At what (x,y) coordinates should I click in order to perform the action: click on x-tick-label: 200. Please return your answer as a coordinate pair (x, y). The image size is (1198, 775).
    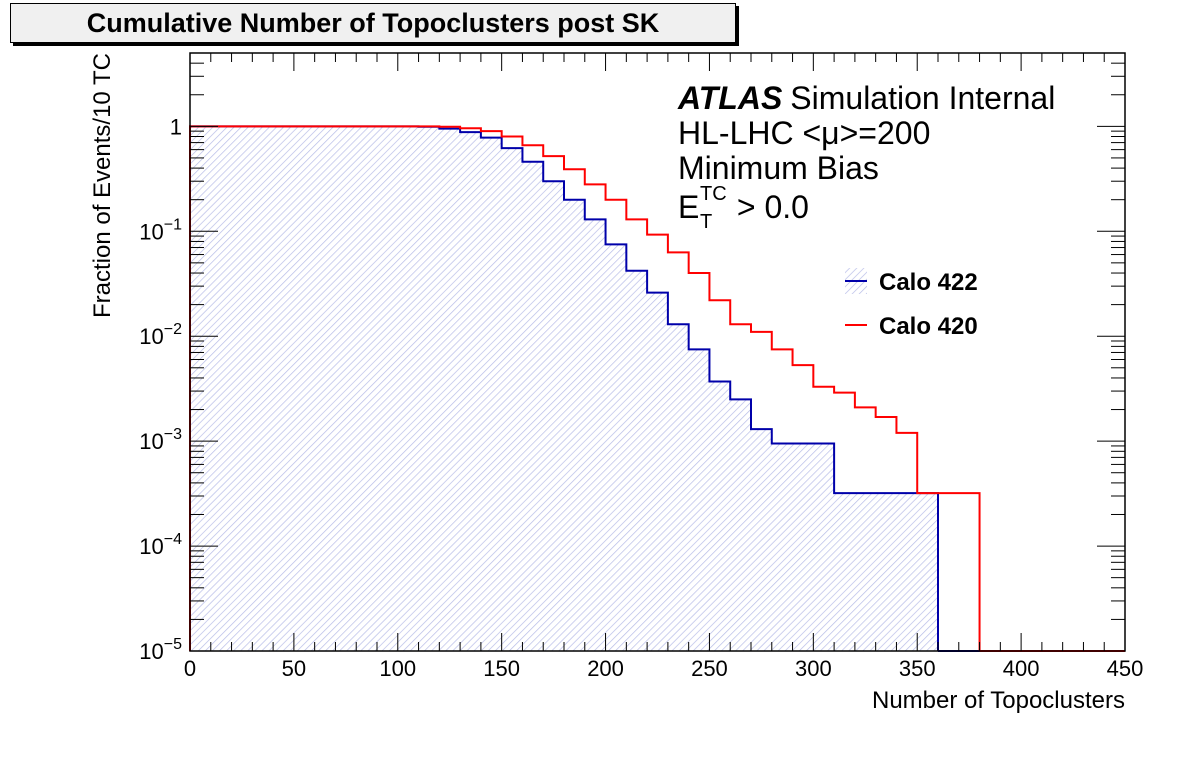
    Looking at the image, I should click on (605, 668).